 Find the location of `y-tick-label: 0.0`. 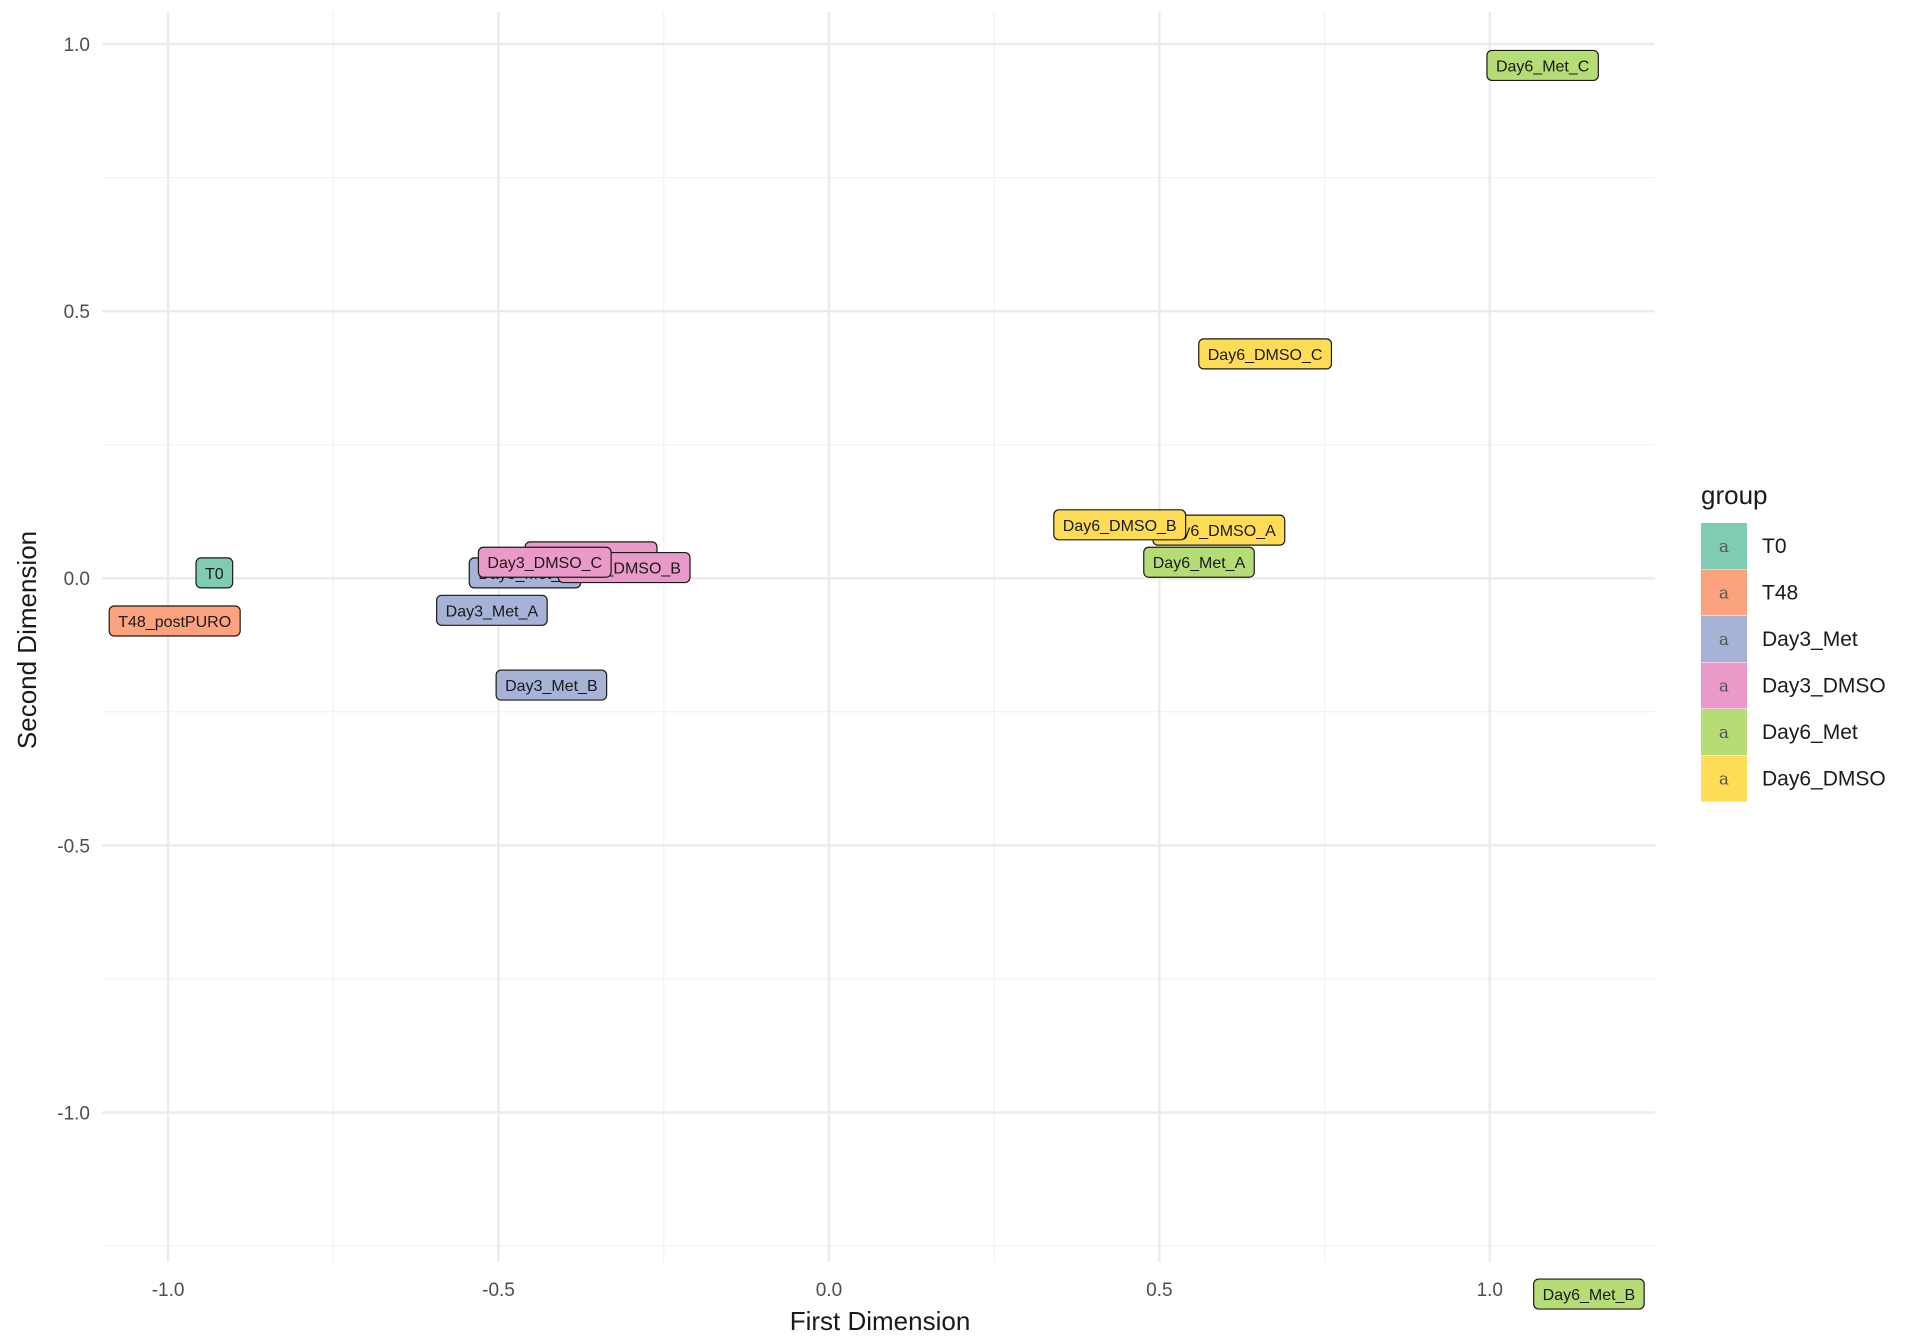

y-tick-label: 0.0 is located at coordinates (77, 579).